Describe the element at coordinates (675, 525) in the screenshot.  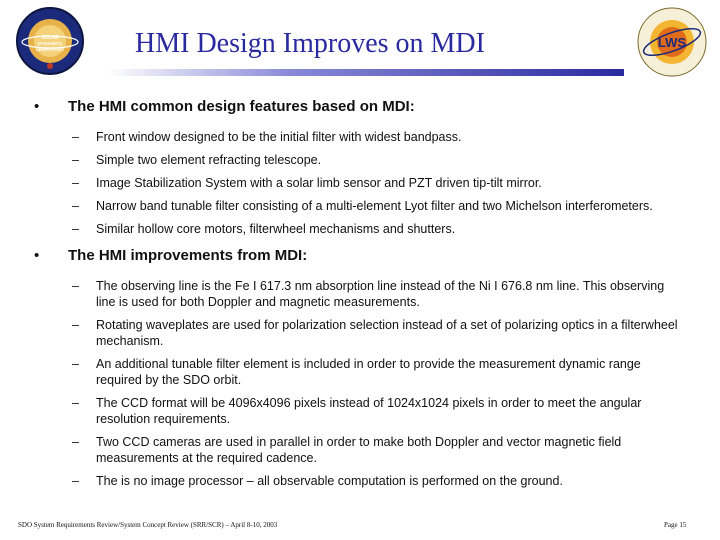
I see `page-number: Page 15` at that location.